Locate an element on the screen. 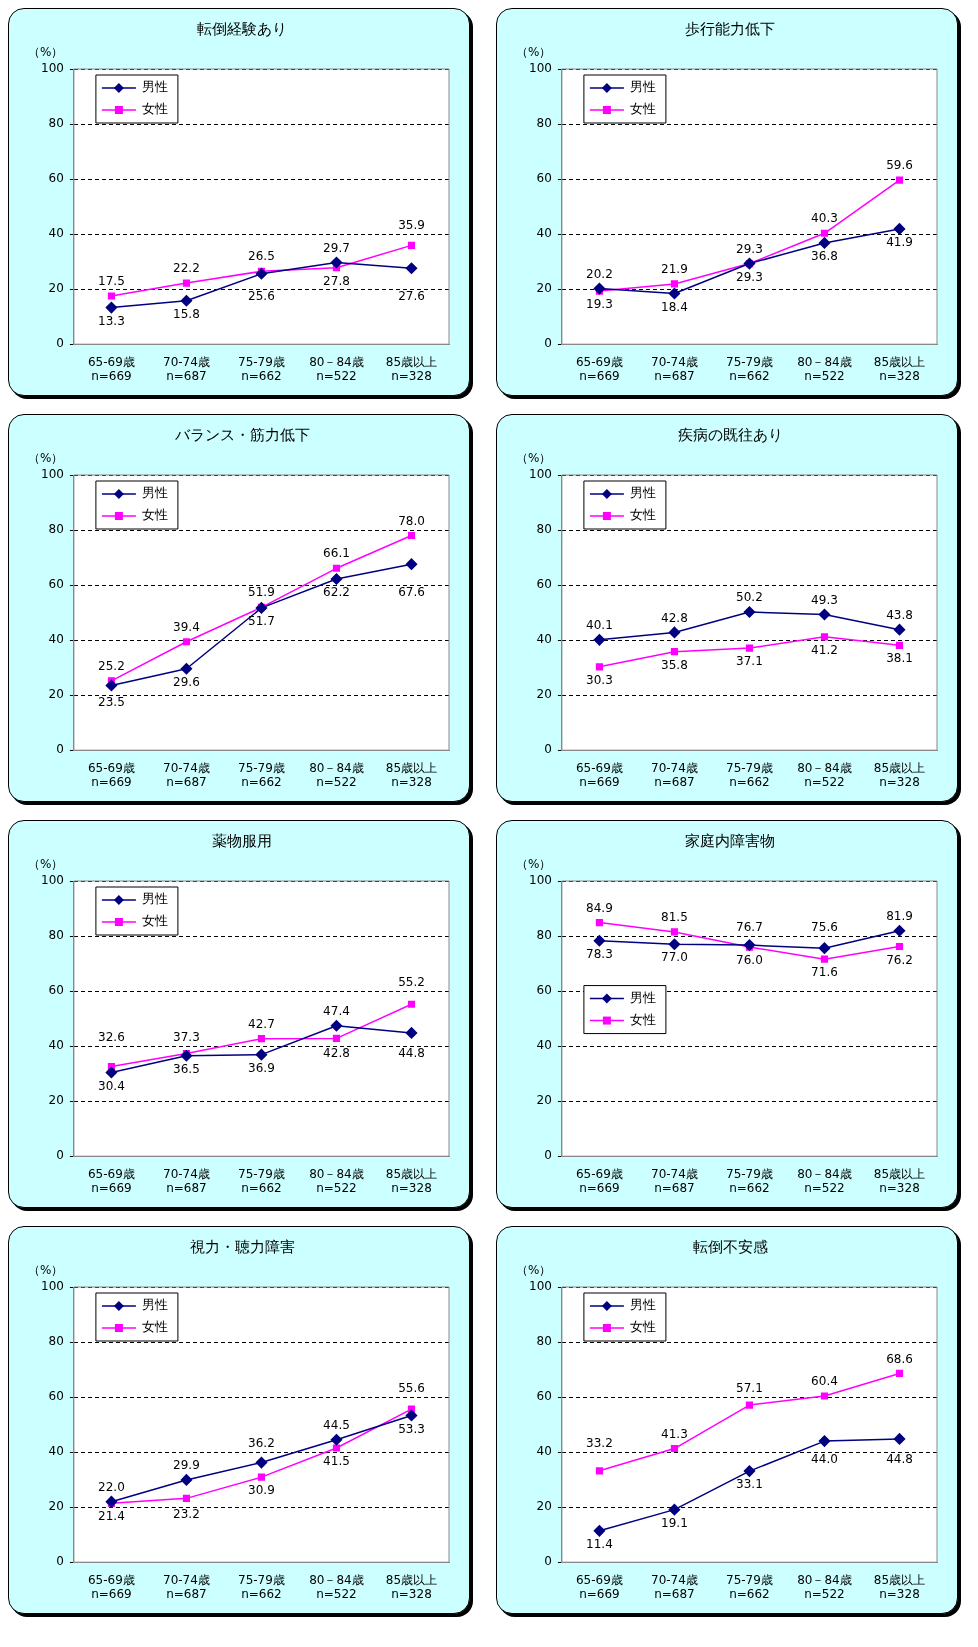  data-label: 25.2 is located at coordinates (111, 665).